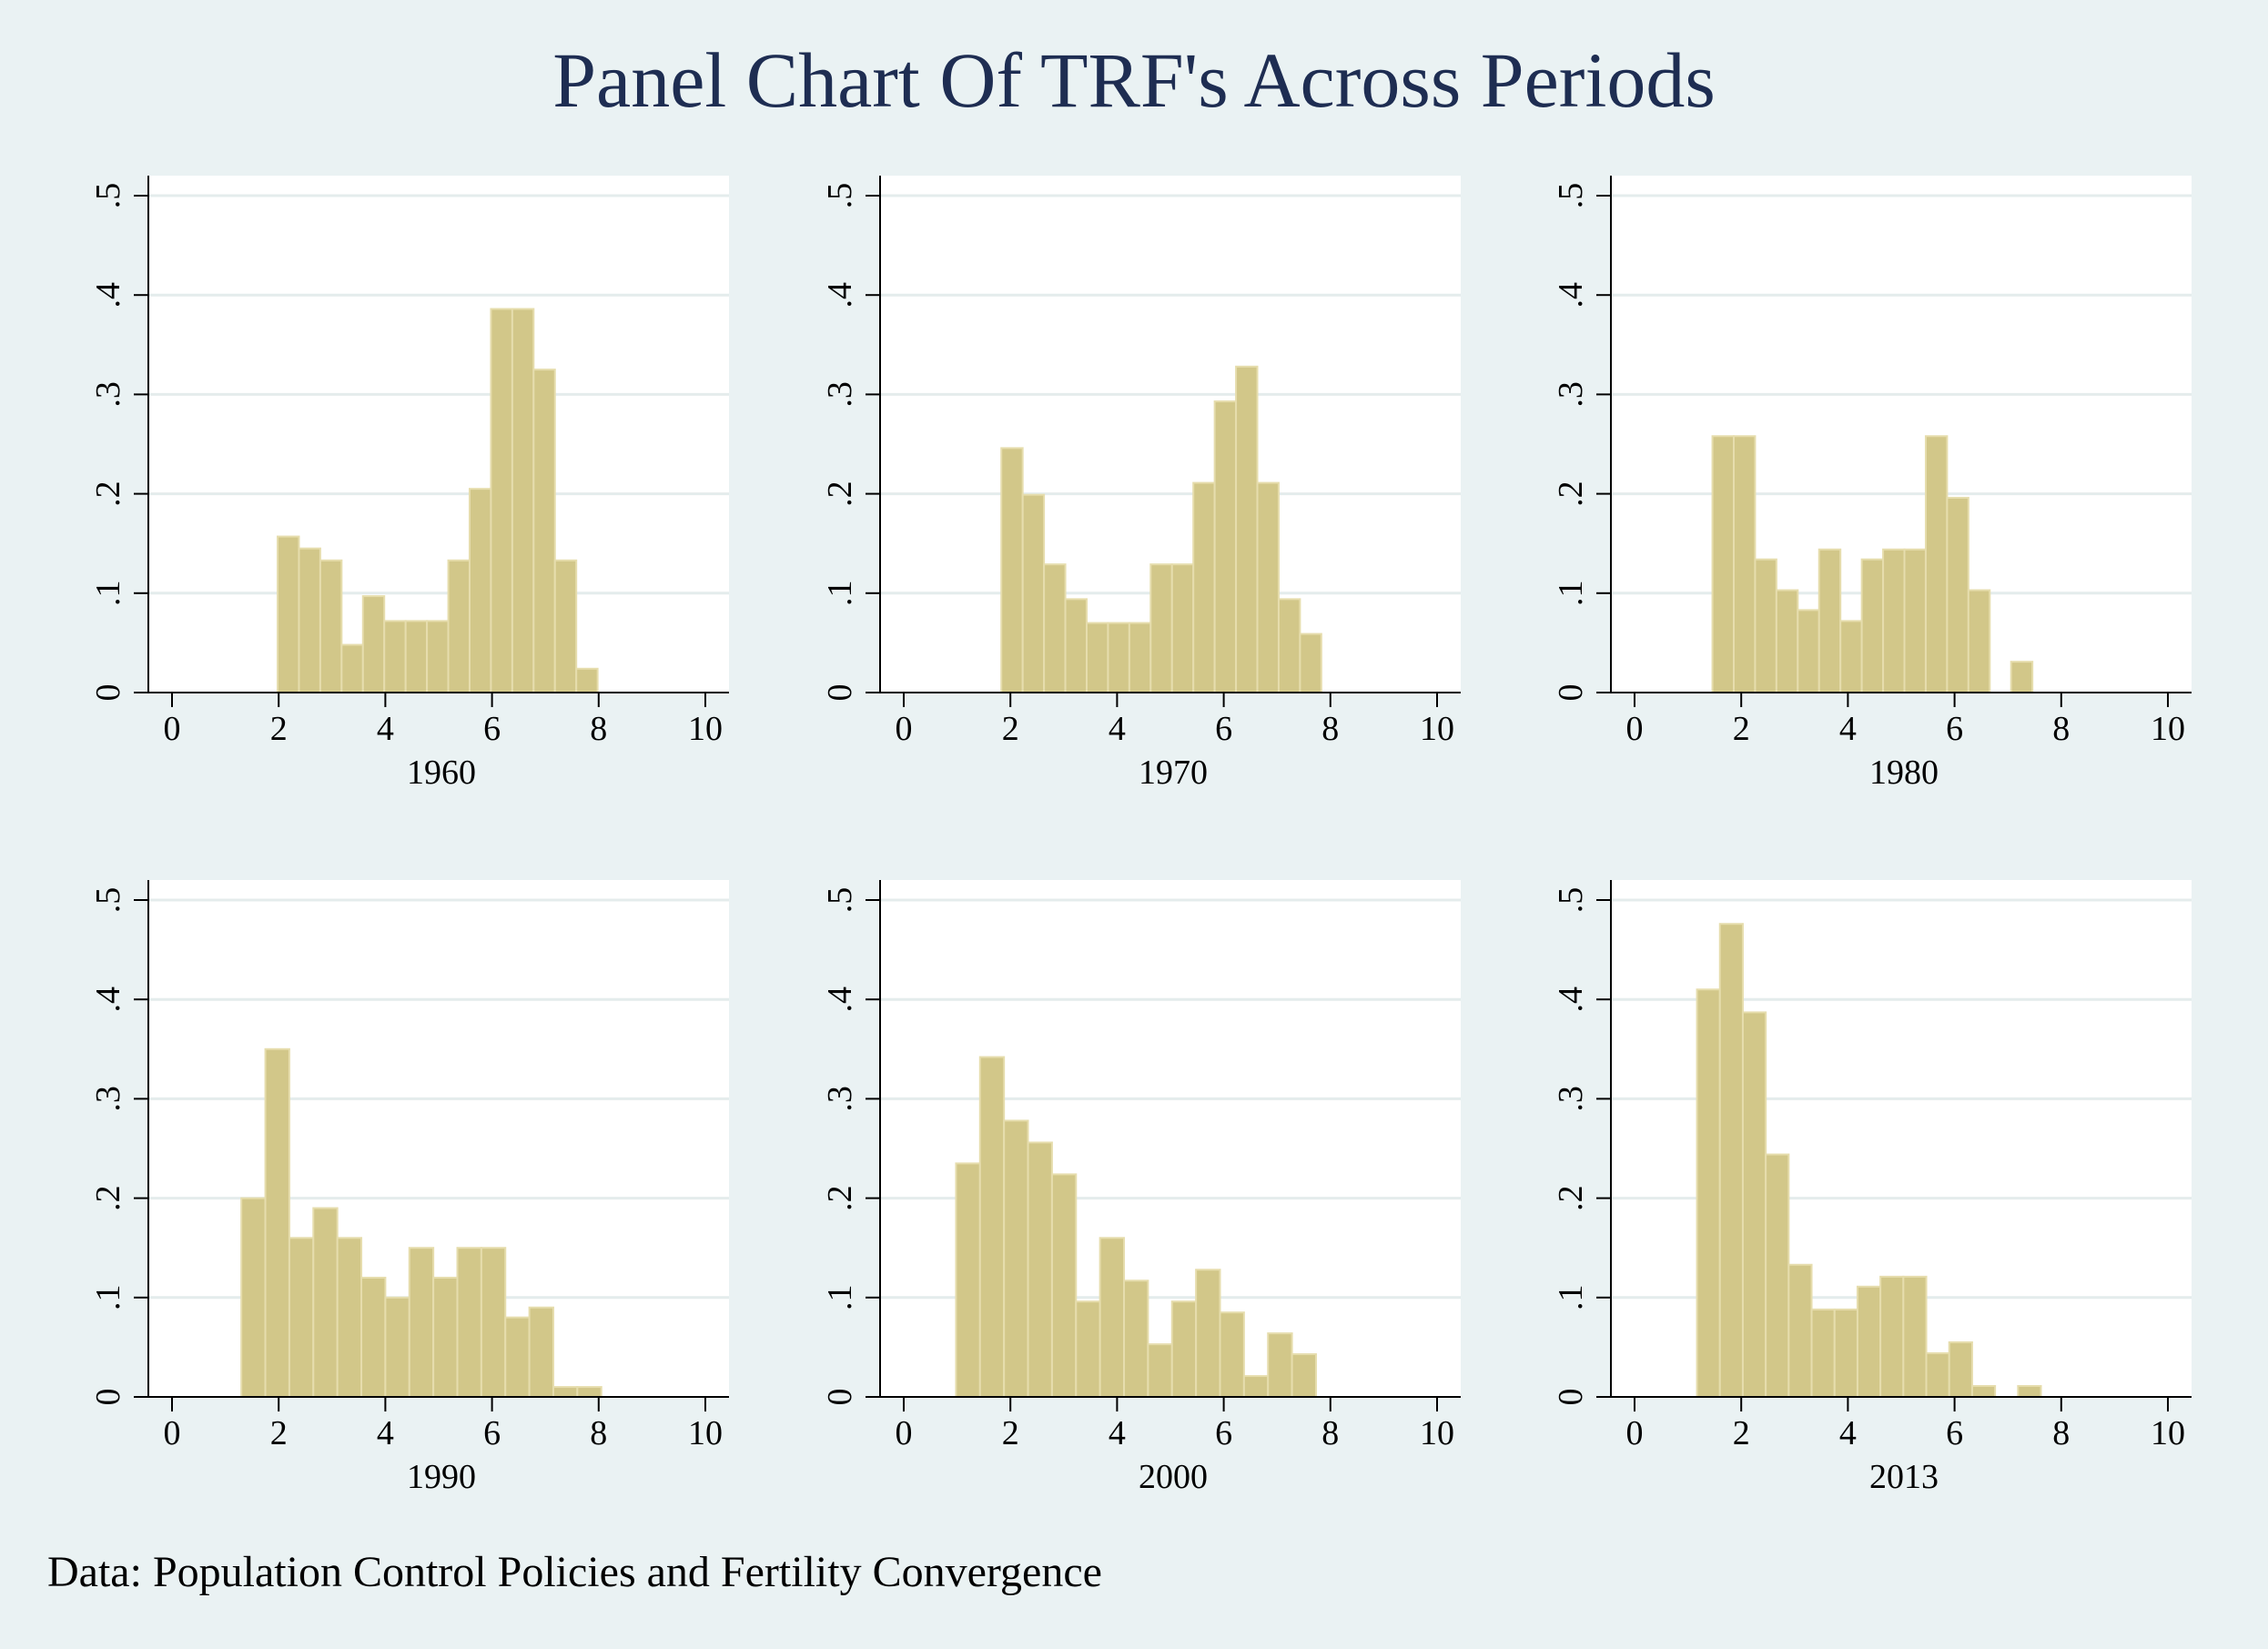  What do you see at coordinates (1141, 484) in the screenshot?
I see `histogram-panel-1970: 0 .1 .2 .3 .4 .5 0 2 4 6 8 10 1970` at bounding box center [1141, 484].